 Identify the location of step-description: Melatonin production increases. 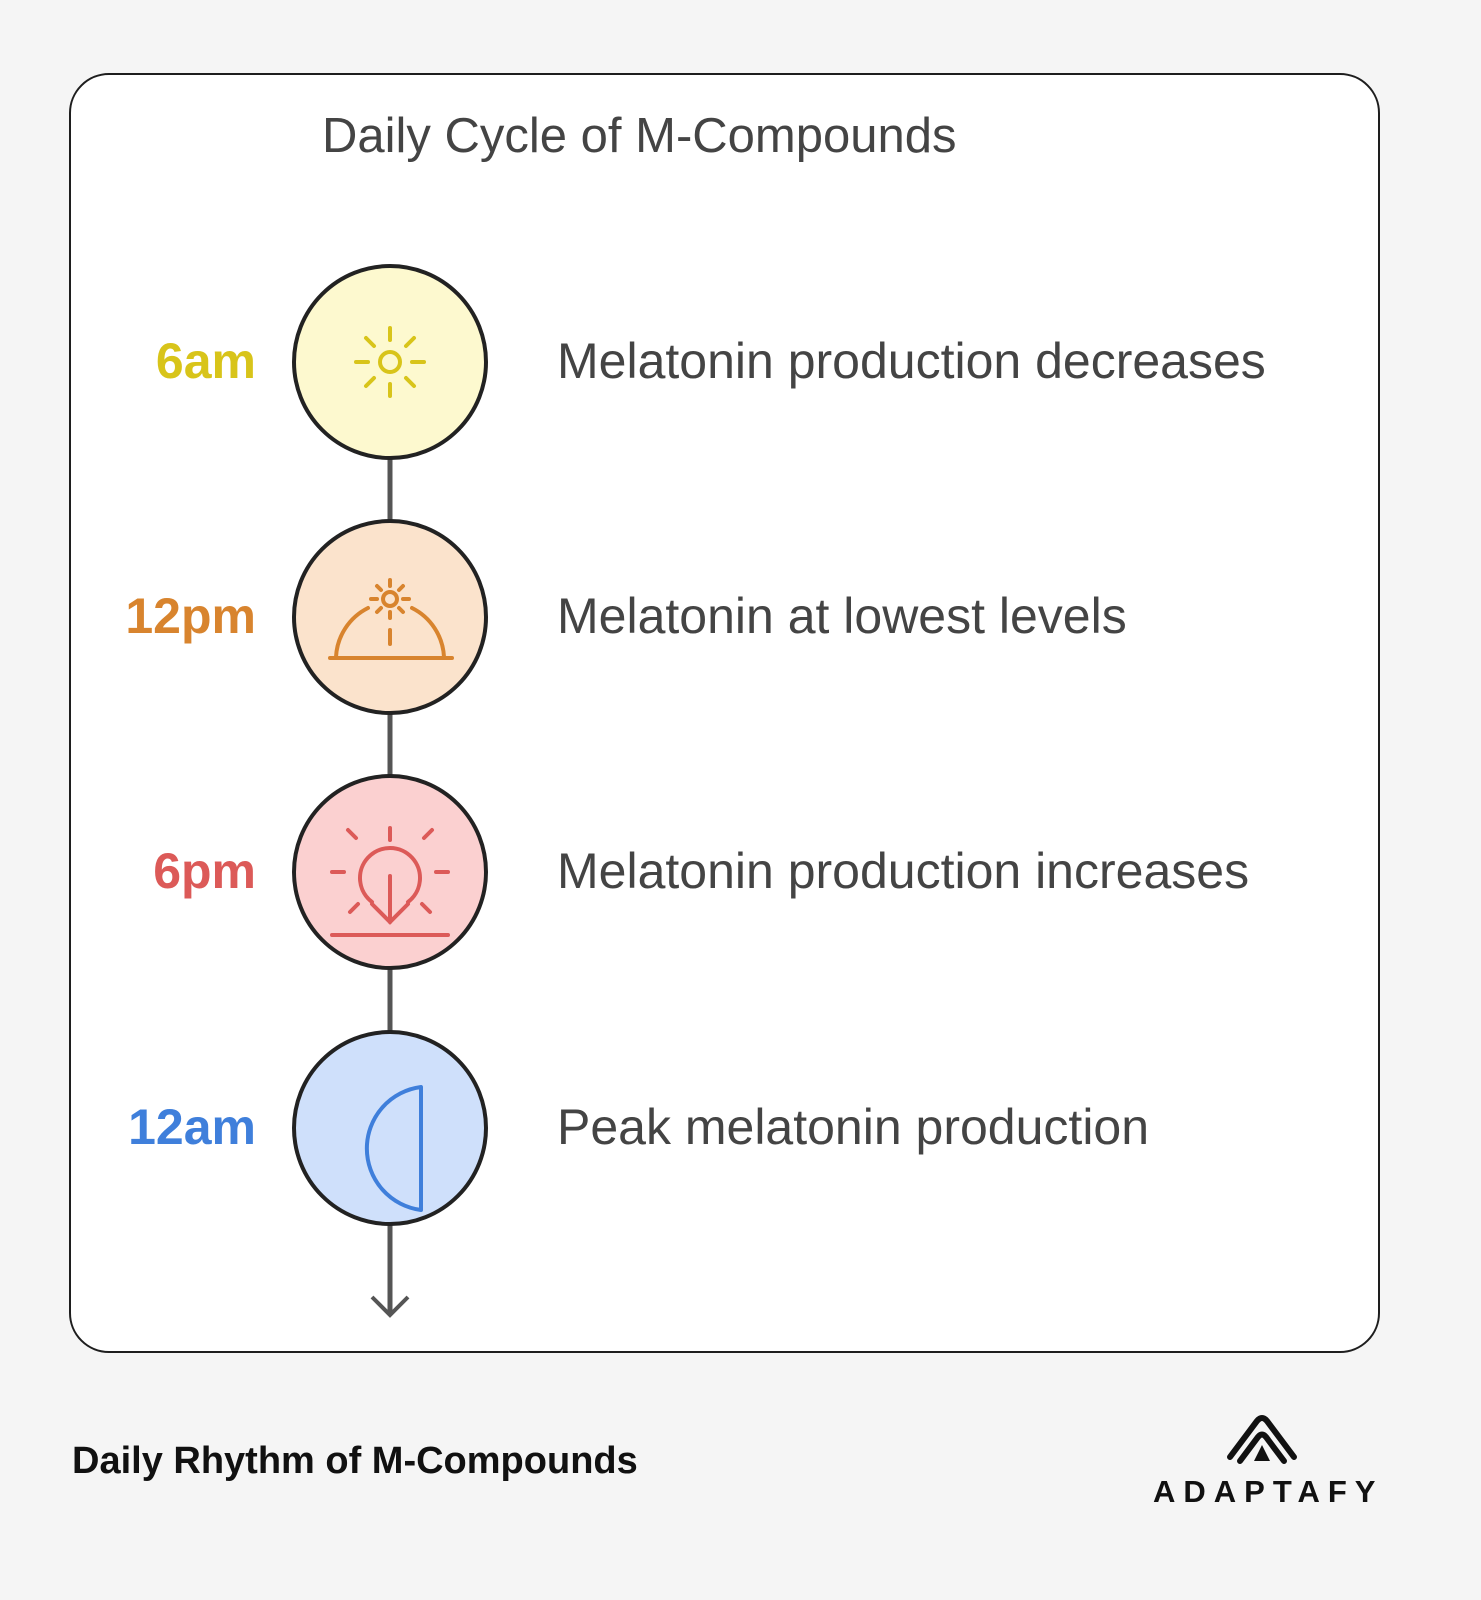
(903, 871).